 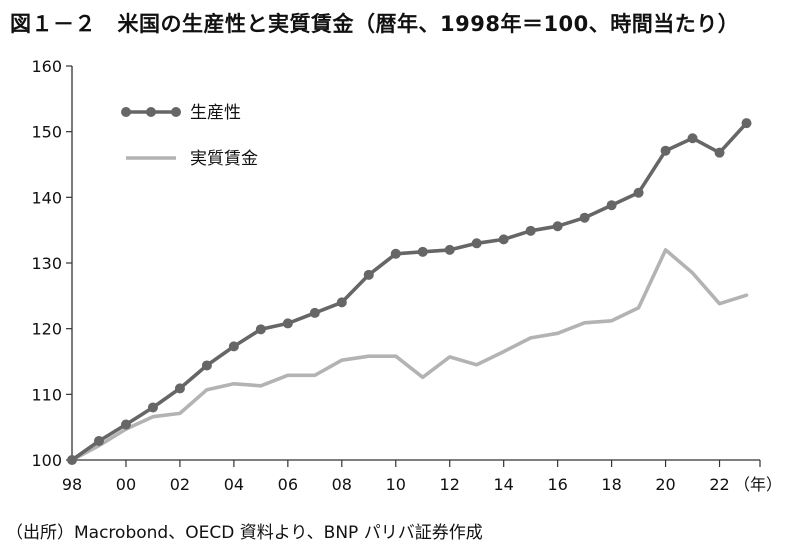 I want to click on y-tick-label: 140, so click(x=46, y=197).